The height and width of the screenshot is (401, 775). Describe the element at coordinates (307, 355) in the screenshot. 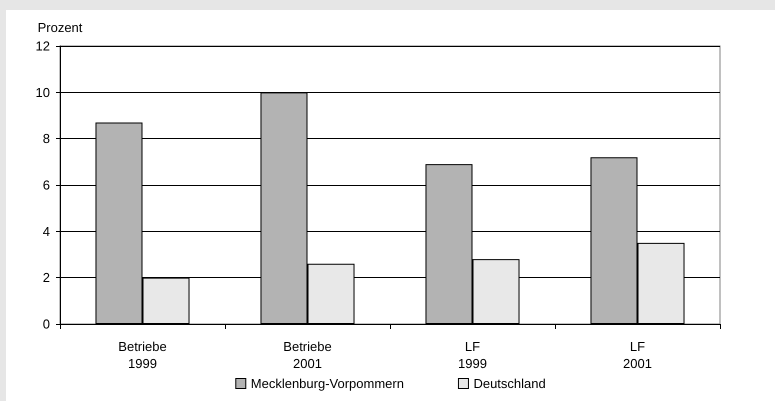

I see `x-tick-label: Betriebe 2001` at that location.